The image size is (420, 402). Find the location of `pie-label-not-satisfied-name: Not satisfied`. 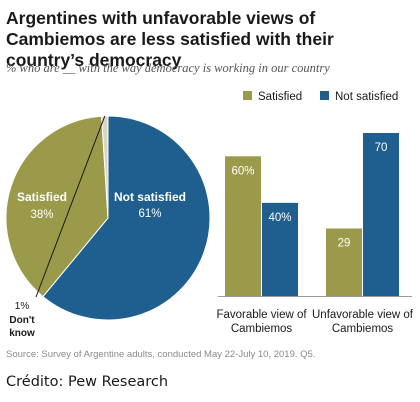

pie-label-not-satisfied-name: Not satisfied is located at coordinates (150, 197).